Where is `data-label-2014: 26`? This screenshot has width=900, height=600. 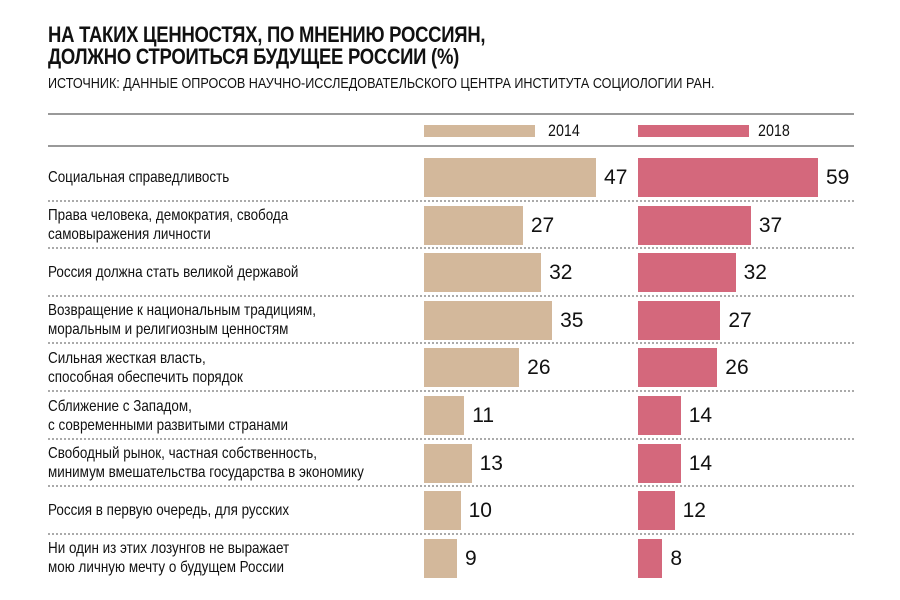 data-label-2014: 26 is located at coordinates (539, 368).